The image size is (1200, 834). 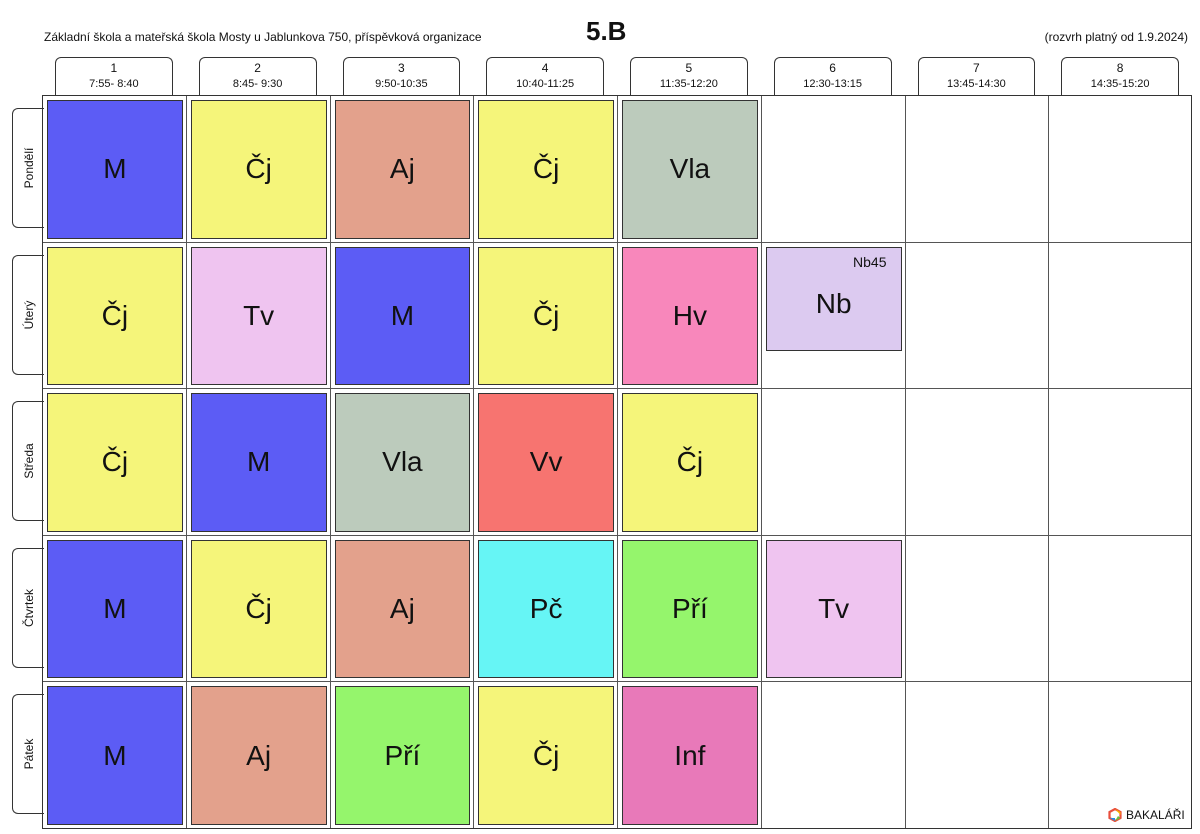 What do you see at coordinates (401, 84) in the screenshot?
I see `period-time: 9:50-10:35` at bounding box center [401, 84].